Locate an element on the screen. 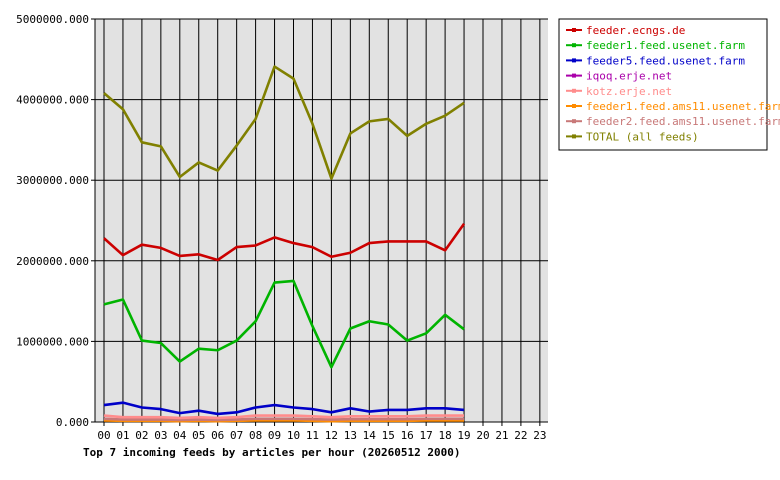 The height and width of the screenshot is (480, 780). x-tick-label: 16 is located at coordinates (407, 435).